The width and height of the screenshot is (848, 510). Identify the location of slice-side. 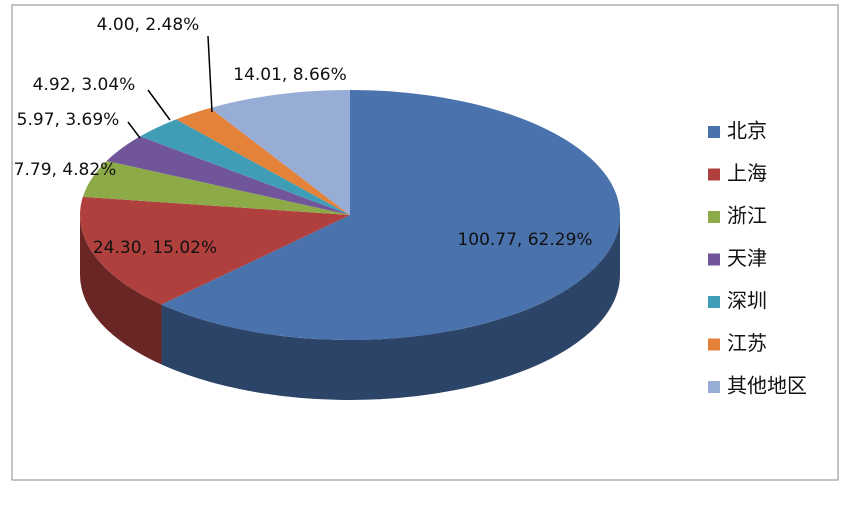
(121, 290).